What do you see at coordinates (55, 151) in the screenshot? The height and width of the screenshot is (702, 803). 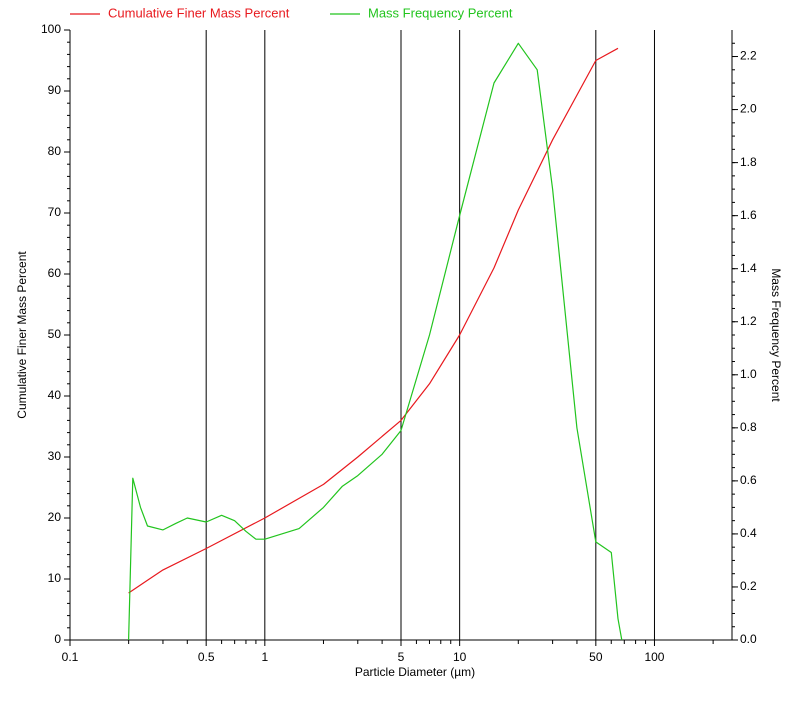 I see `y-tick-label: 80` at bounding box center [55, 151].